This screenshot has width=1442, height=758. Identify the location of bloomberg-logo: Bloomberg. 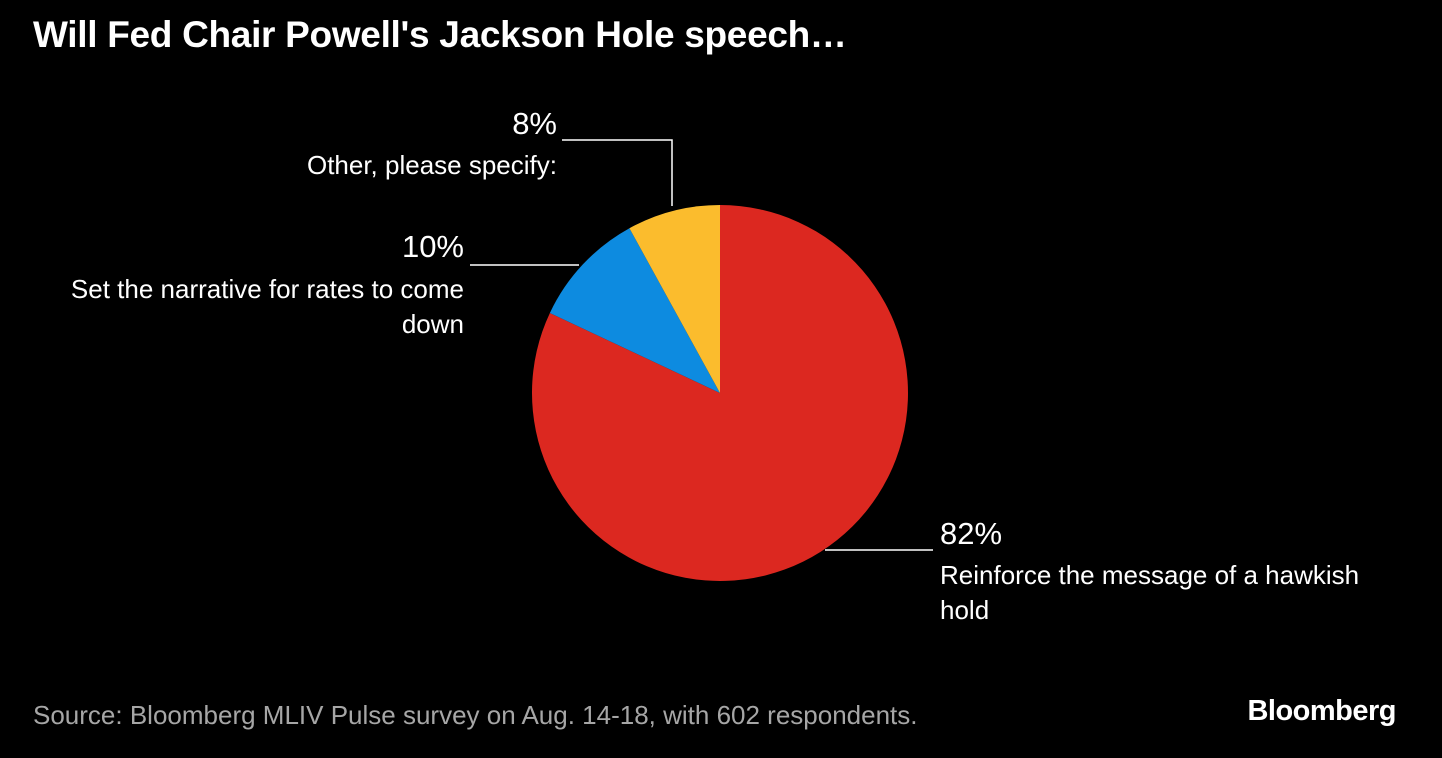
(1321, 711).